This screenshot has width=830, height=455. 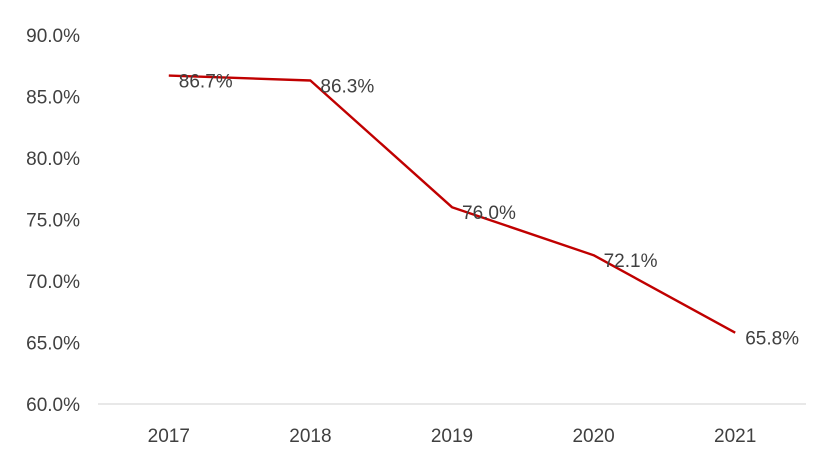 I want to click on y-tick-label: 75.0%, so click(x=53, y=221).